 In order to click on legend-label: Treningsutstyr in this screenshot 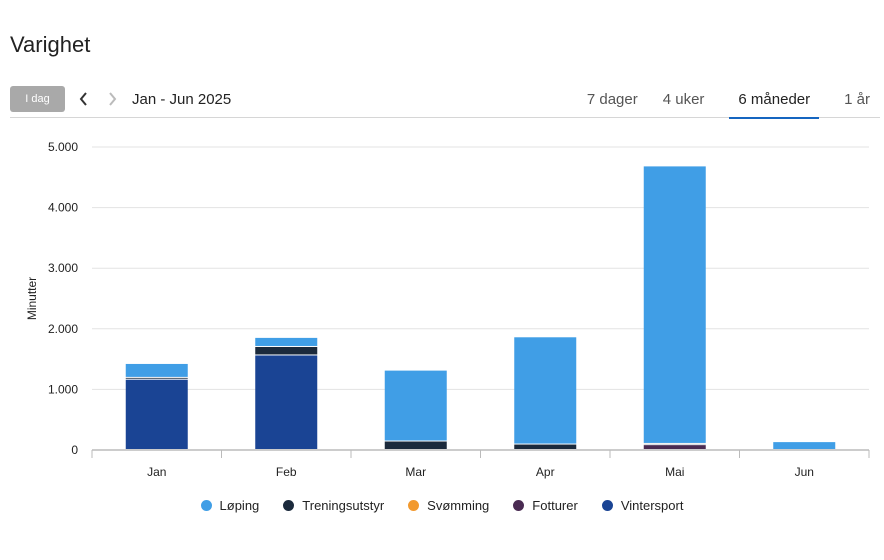, I will do `click(343, 505)`.